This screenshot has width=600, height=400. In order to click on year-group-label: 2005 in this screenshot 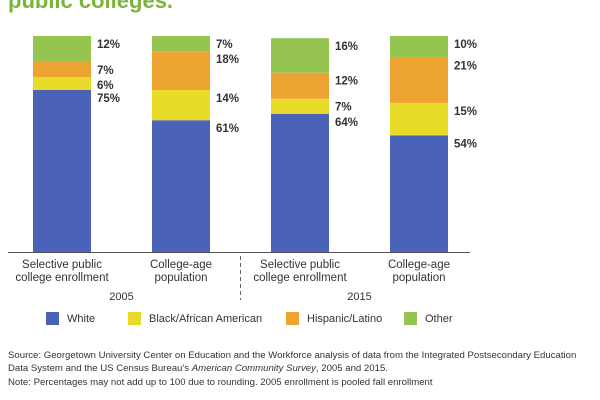, I will do `click(121, 297)`.